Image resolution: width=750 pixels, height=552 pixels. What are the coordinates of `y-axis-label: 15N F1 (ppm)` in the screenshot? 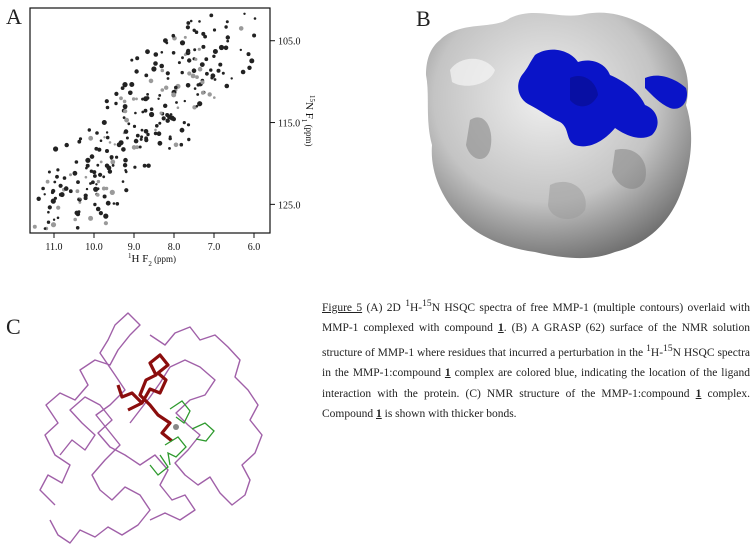 It's located at (308, 121).